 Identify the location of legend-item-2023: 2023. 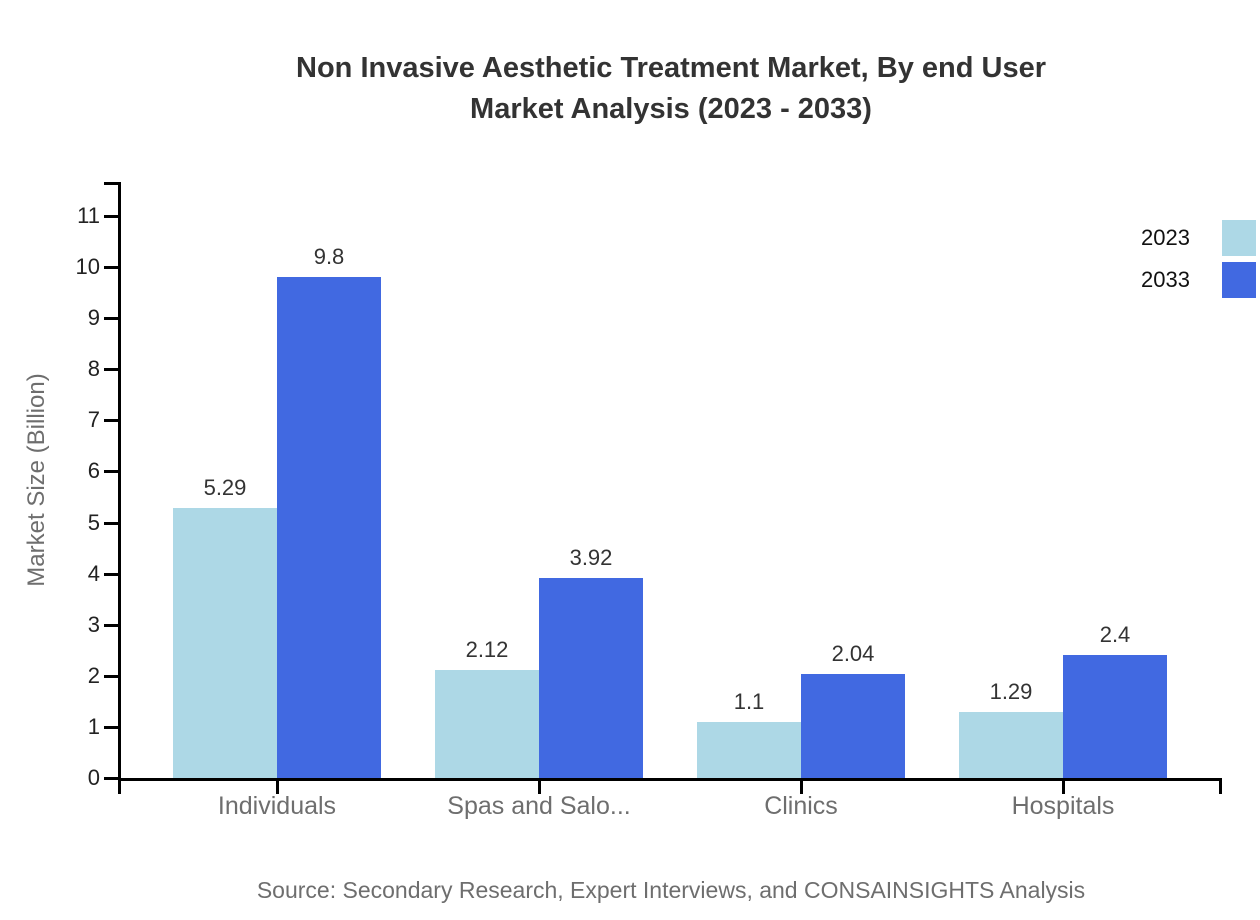
(1198, 238).